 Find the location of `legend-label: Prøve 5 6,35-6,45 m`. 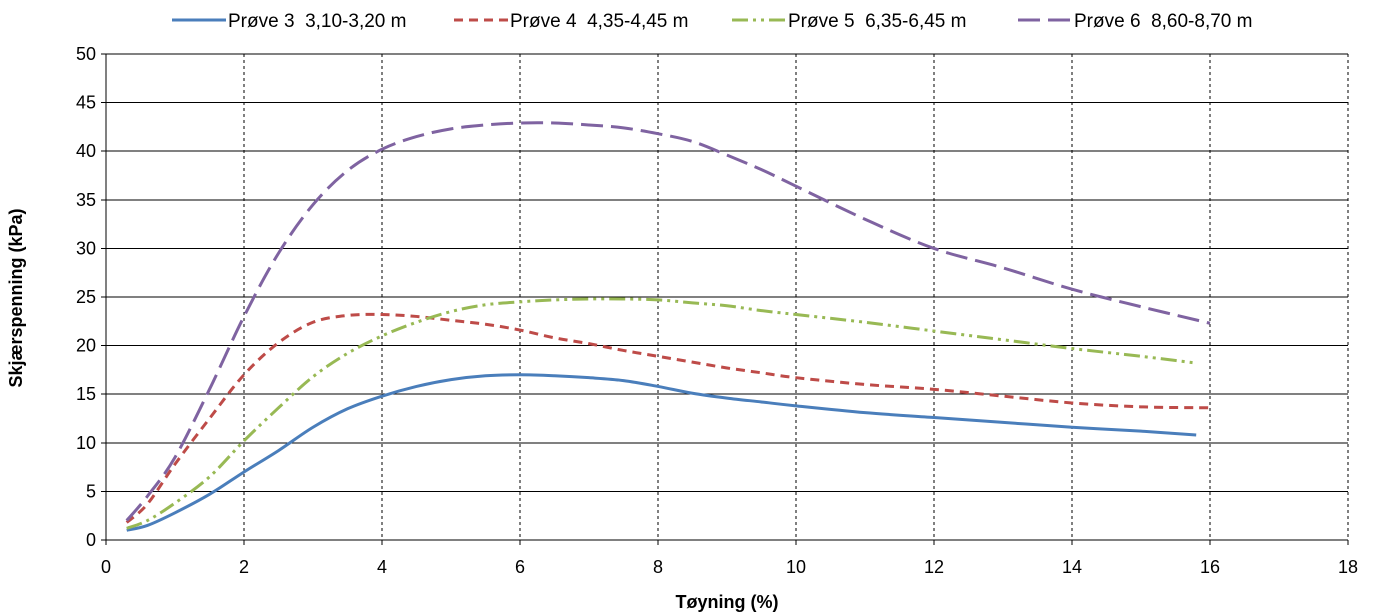

legend-label: Prøve 5 6,35-6,45 m is located at coordinates (877, 21).